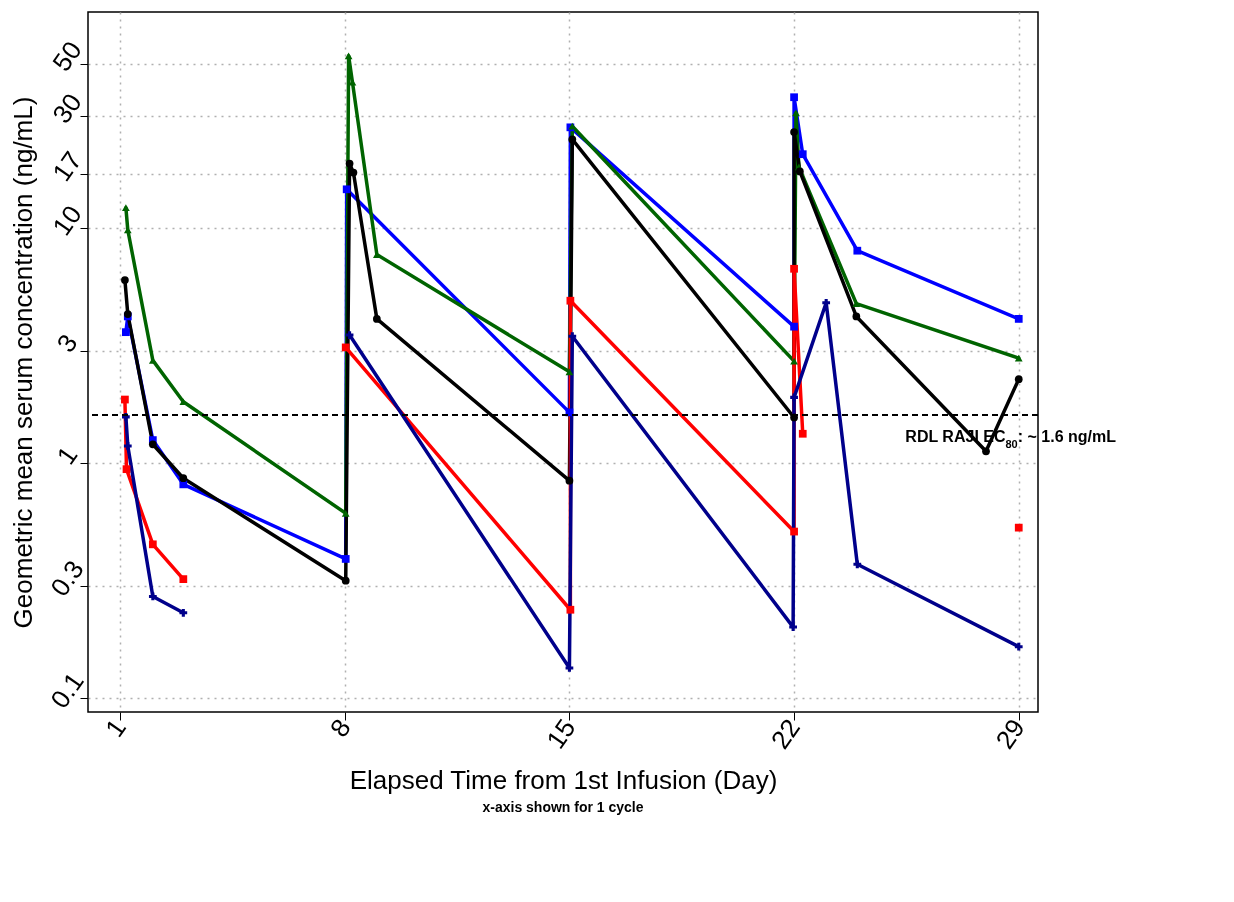 This screenshot has height=902, width=1234. Describe the element at coordinates (67, 220) in the screenshot. I see `y-tick-label: 10` at that location.